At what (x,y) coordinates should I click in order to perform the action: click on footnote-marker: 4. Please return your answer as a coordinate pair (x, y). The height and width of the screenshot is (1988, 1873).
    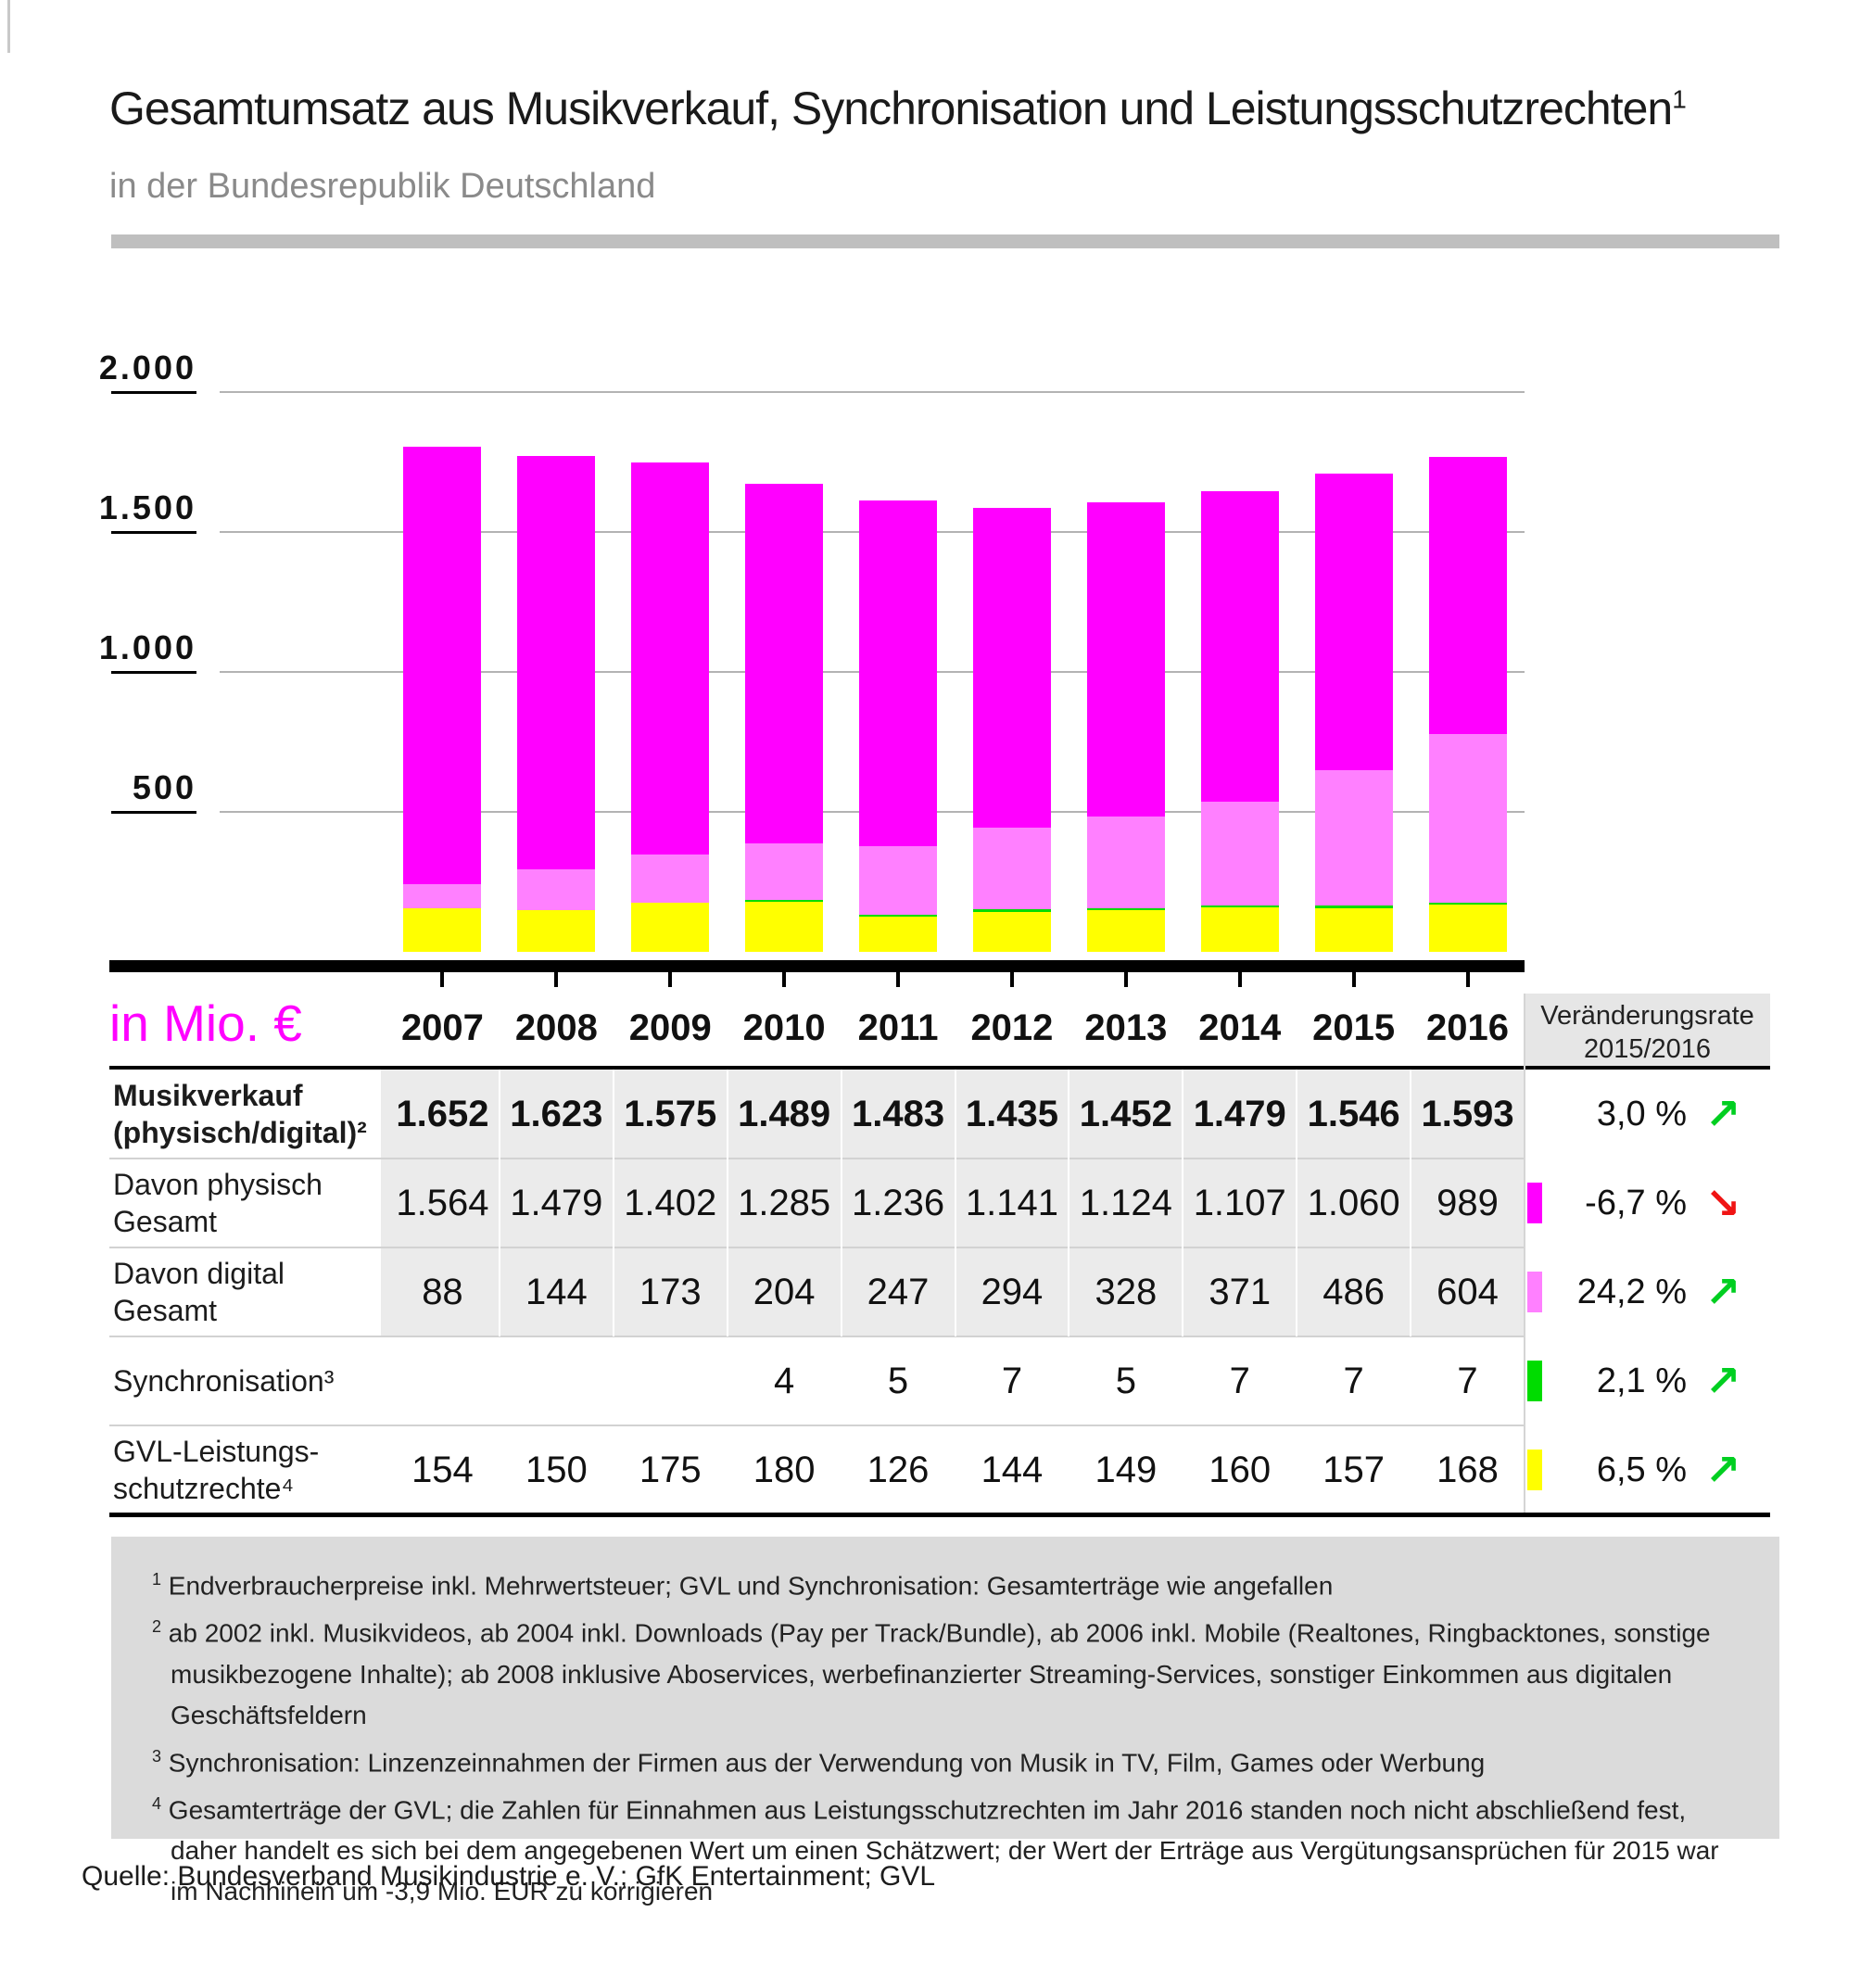
    Looking at the image, I should click on (157, 1803).